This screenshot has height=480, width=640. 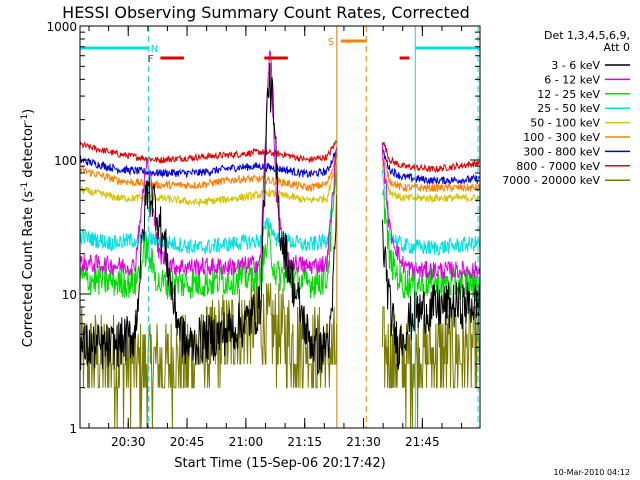 I want to click on saa-label-0: S, so click(x=331, y=42).